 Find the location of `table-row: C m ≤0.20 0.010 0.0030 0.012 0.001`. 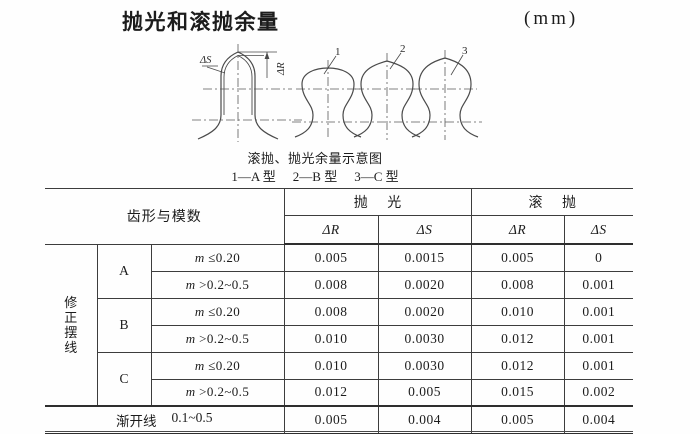

table-row: C m ≤0.20 0.010 0.0030 0.012 0.001 is located at coordinates (339, 379).